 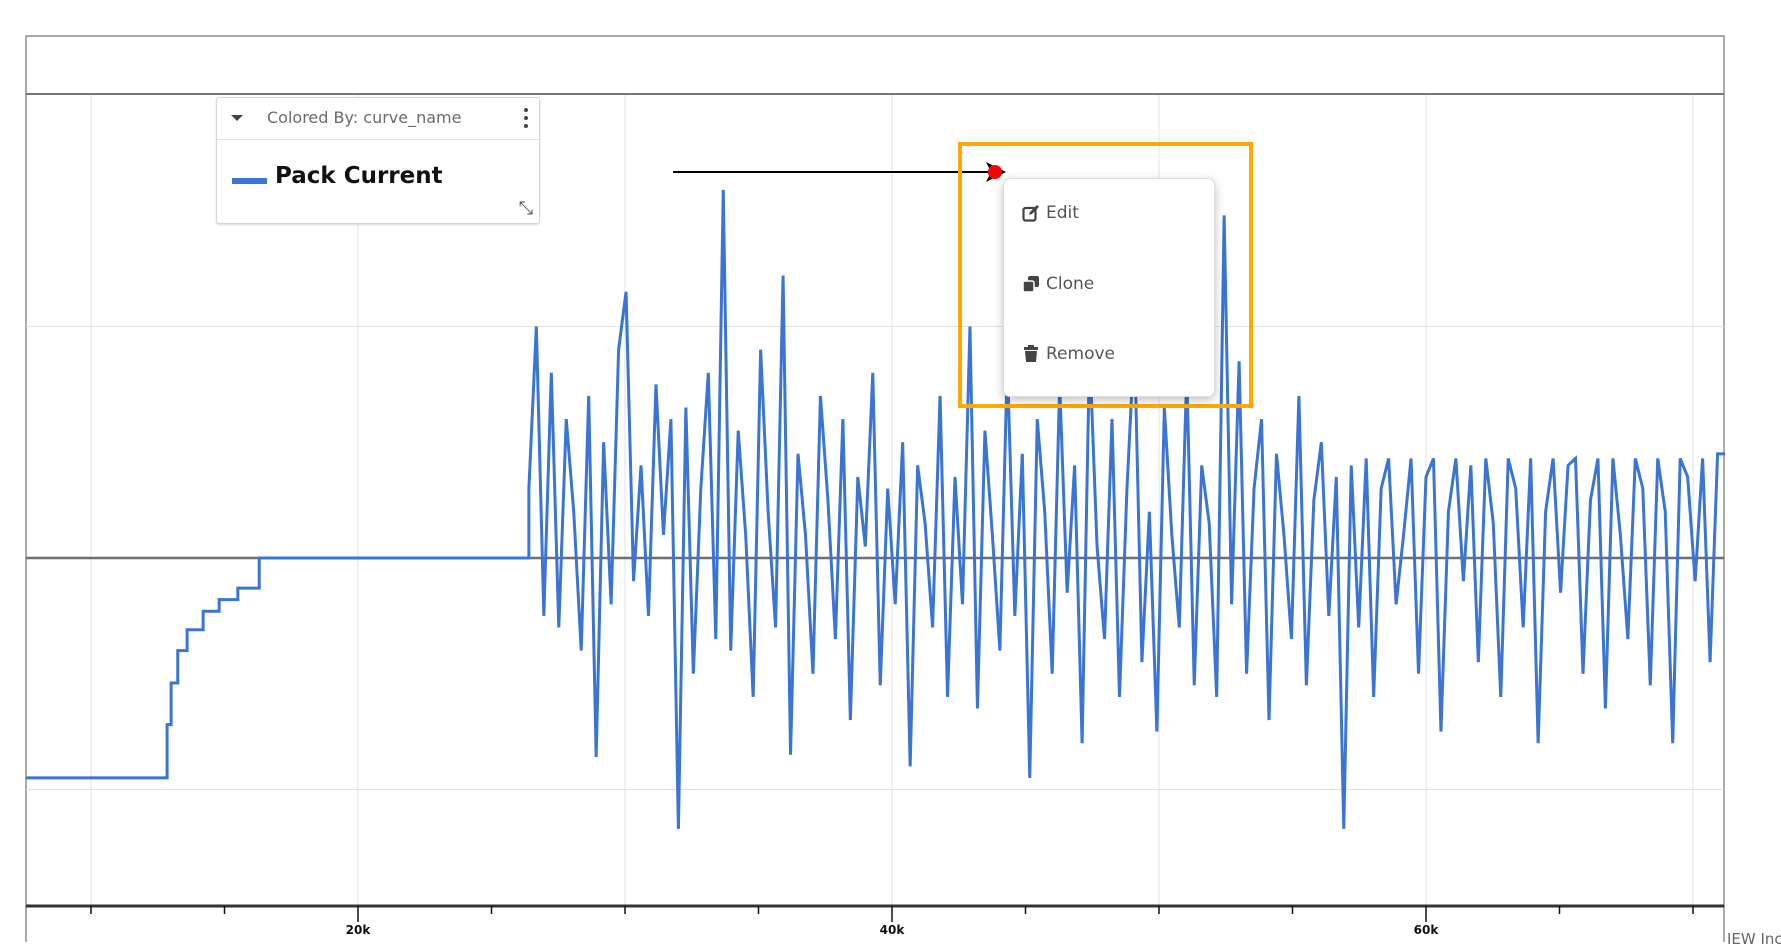 I want to click on menu-item-clone: Clone, so click(x=1058, y=284).